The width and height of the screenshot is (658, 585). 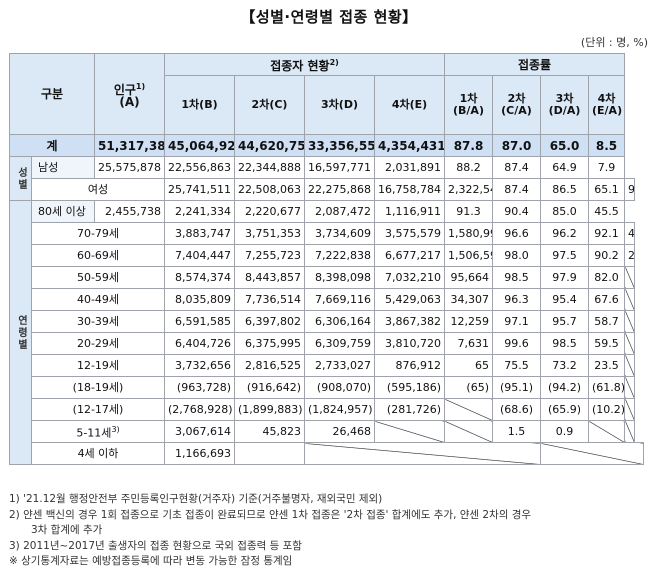 What do you see at coordinates (606, 145) in the screenshot?
I see `rate-cell: 8.5` at bounding box center [606, 145].